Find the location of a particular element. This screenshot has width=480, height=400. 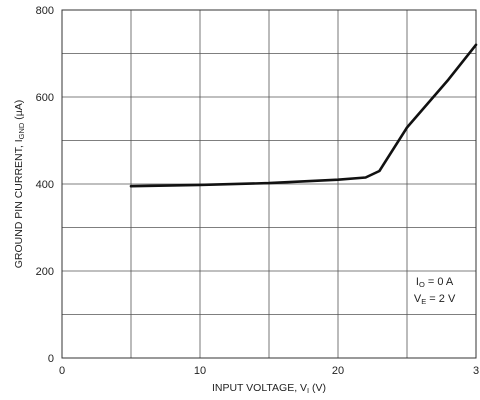

x-tick-label: 20 is located at coordinates (338, 371).